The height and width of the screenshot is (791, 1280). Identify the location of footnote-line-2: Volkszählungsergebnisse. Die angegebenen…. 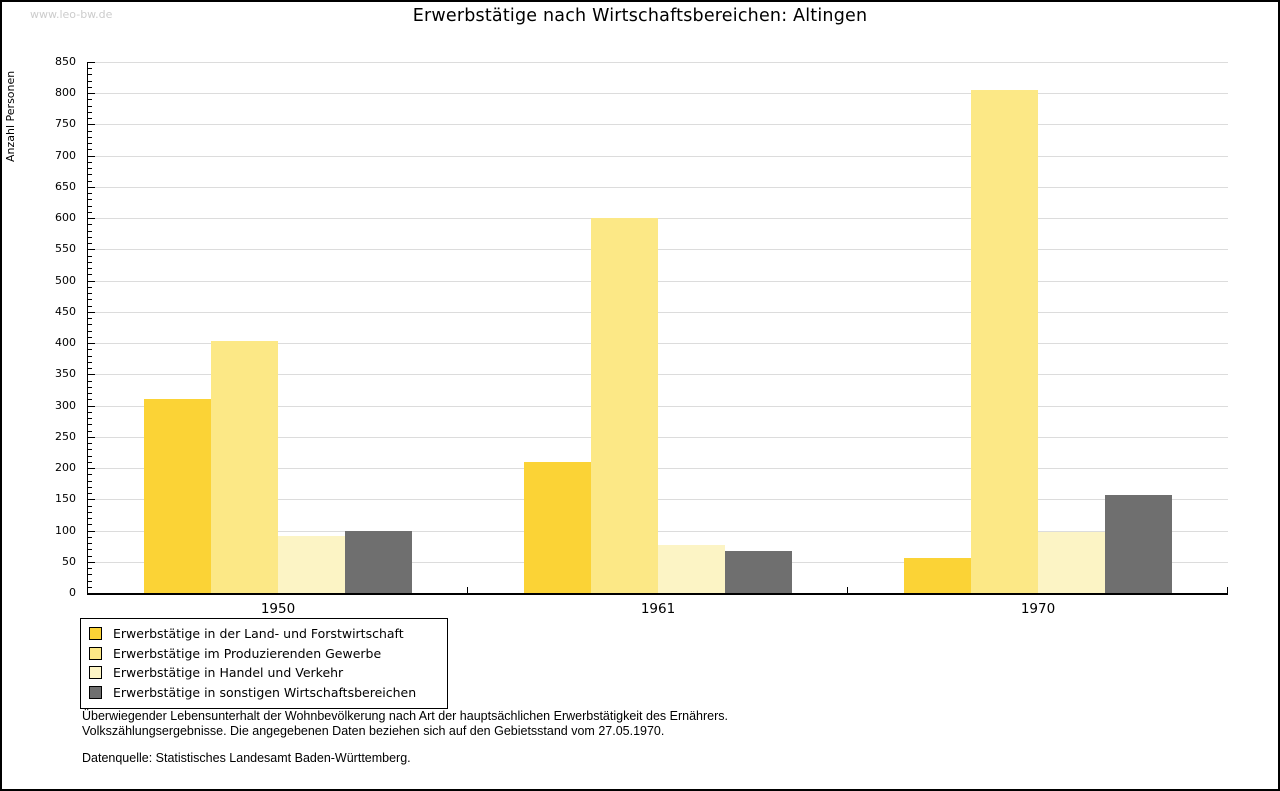
(373, 731).